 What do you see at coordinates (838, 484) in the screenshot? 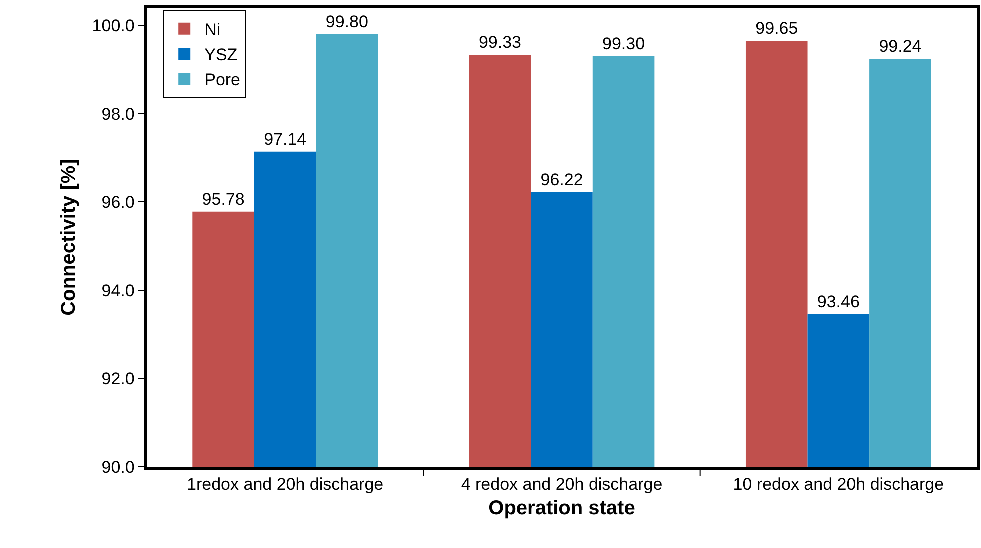
I see `x-tick-label: 10 redox and 20h discharge` at bounding box center [838, 484].